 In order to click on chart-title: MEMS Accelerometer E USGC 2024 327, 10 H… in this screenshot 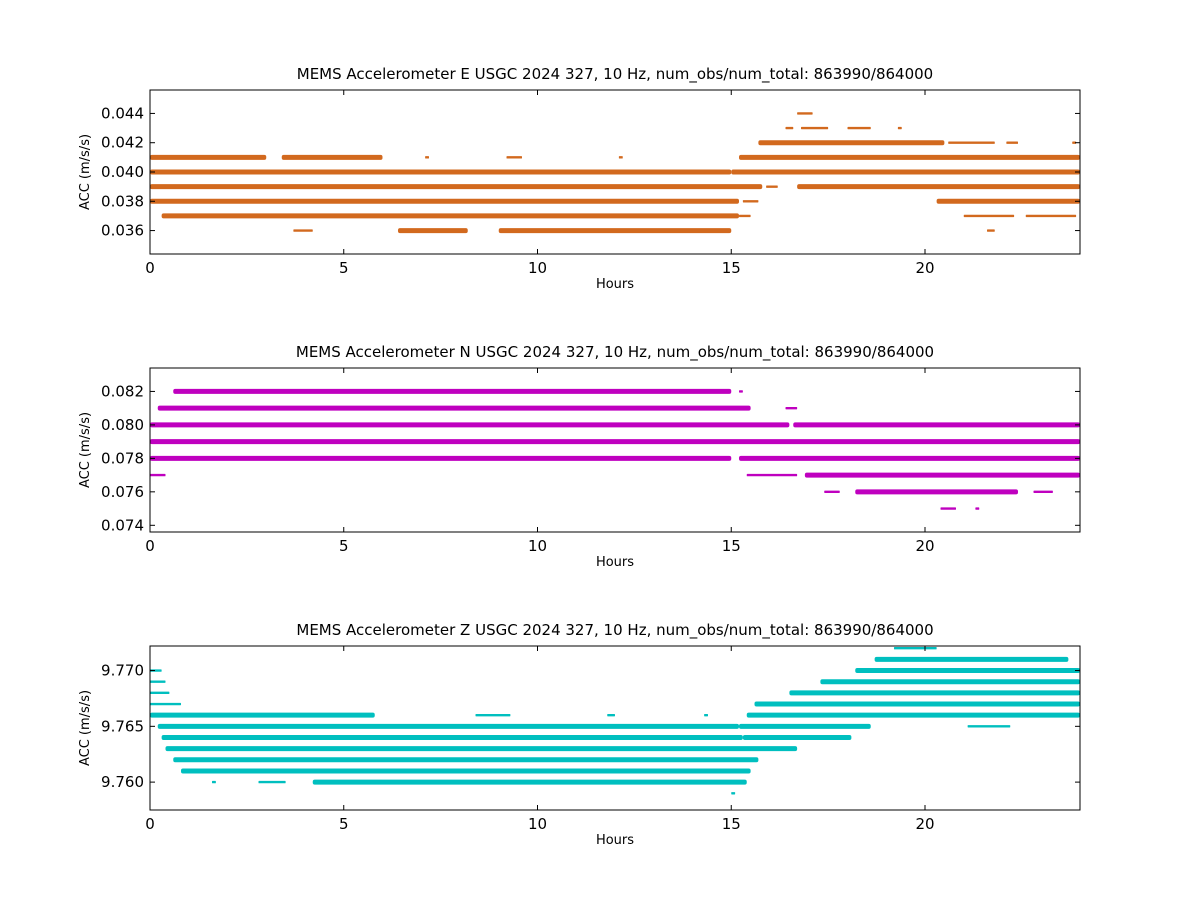, I will do `click(615, 74)`.